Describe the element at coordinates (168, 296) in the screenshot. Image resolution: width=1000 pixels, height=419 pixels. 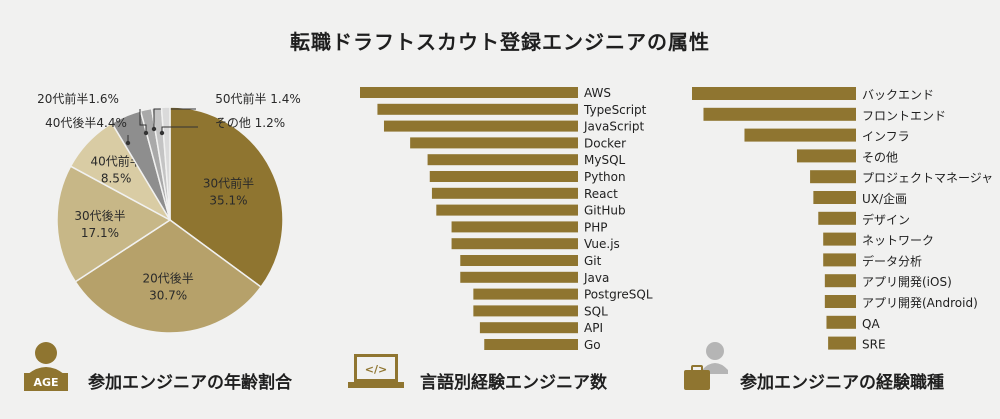
I see `pie-value-label: 30.7%` at that location.